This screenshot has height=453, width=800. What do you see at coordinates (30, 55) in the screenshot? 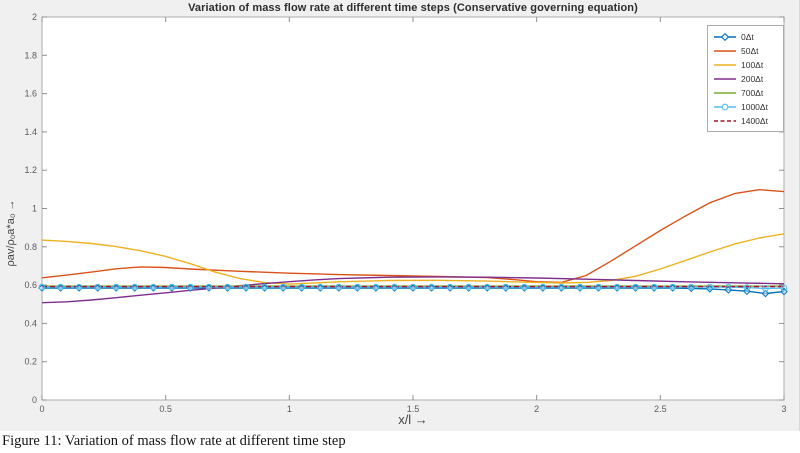
I see `y-tick-label: 1.8` at bounding box center [30, 55].